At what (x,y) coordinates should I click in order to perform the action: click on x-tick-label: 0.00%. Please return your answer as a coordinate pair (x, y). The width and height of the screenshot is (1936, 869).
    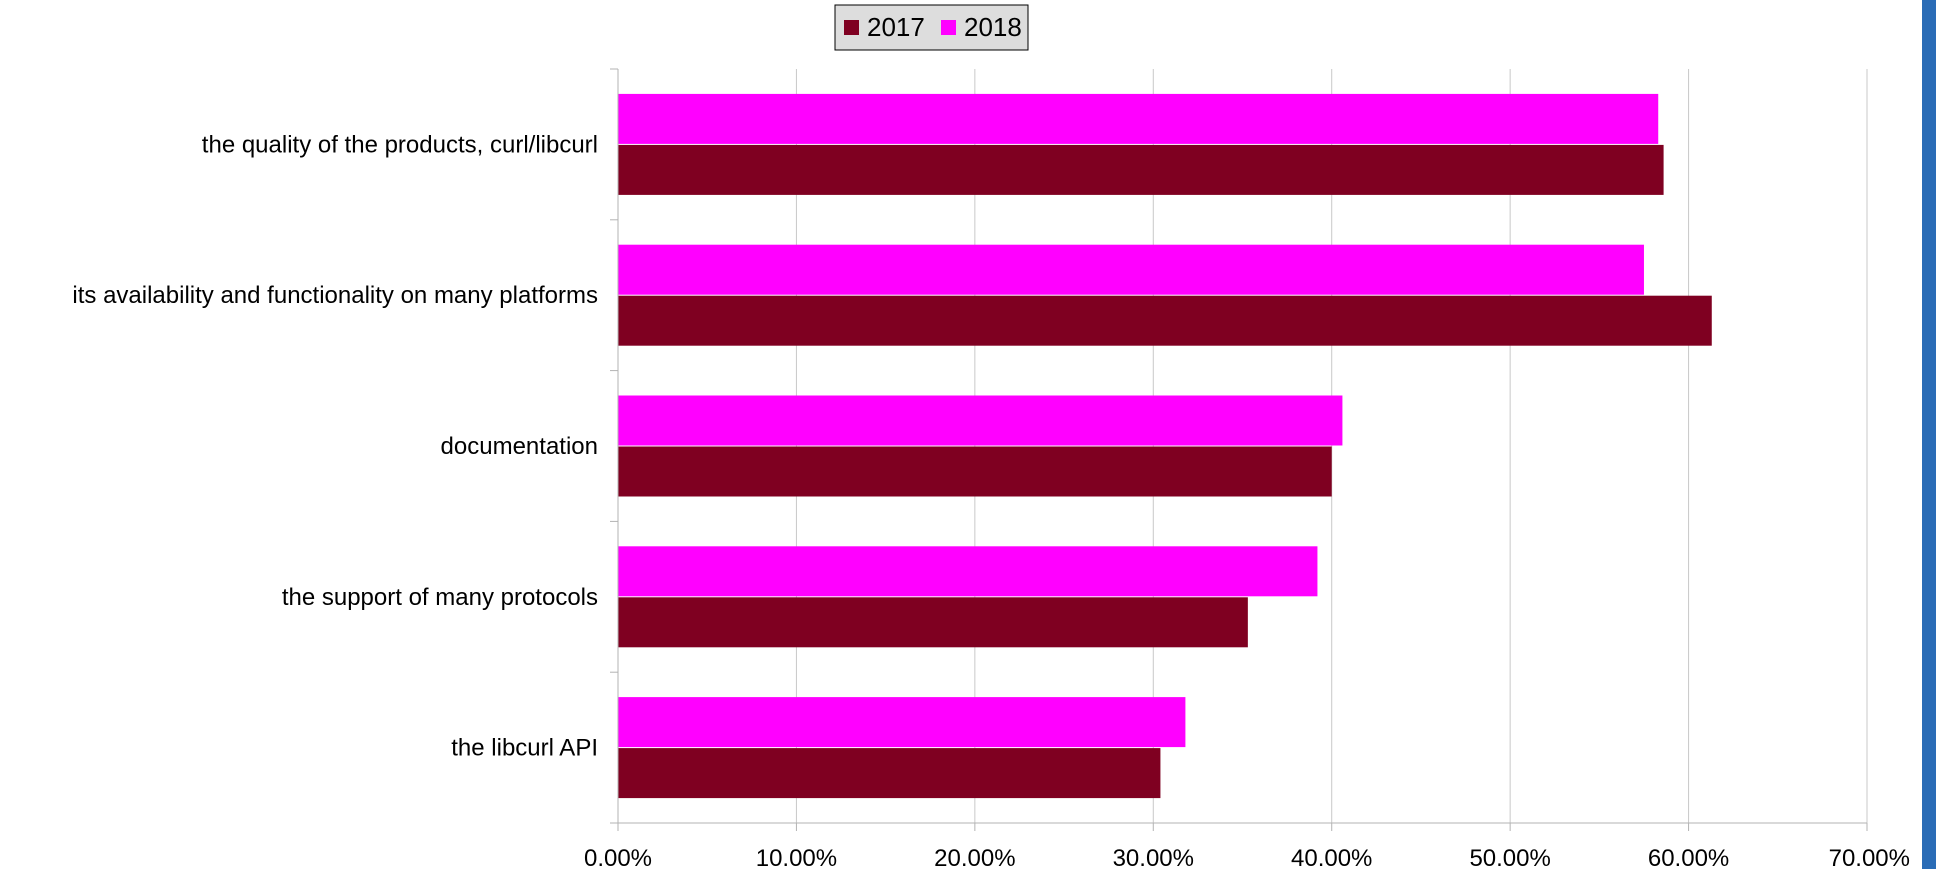
    Looking at the image, I should click on (618, 857).